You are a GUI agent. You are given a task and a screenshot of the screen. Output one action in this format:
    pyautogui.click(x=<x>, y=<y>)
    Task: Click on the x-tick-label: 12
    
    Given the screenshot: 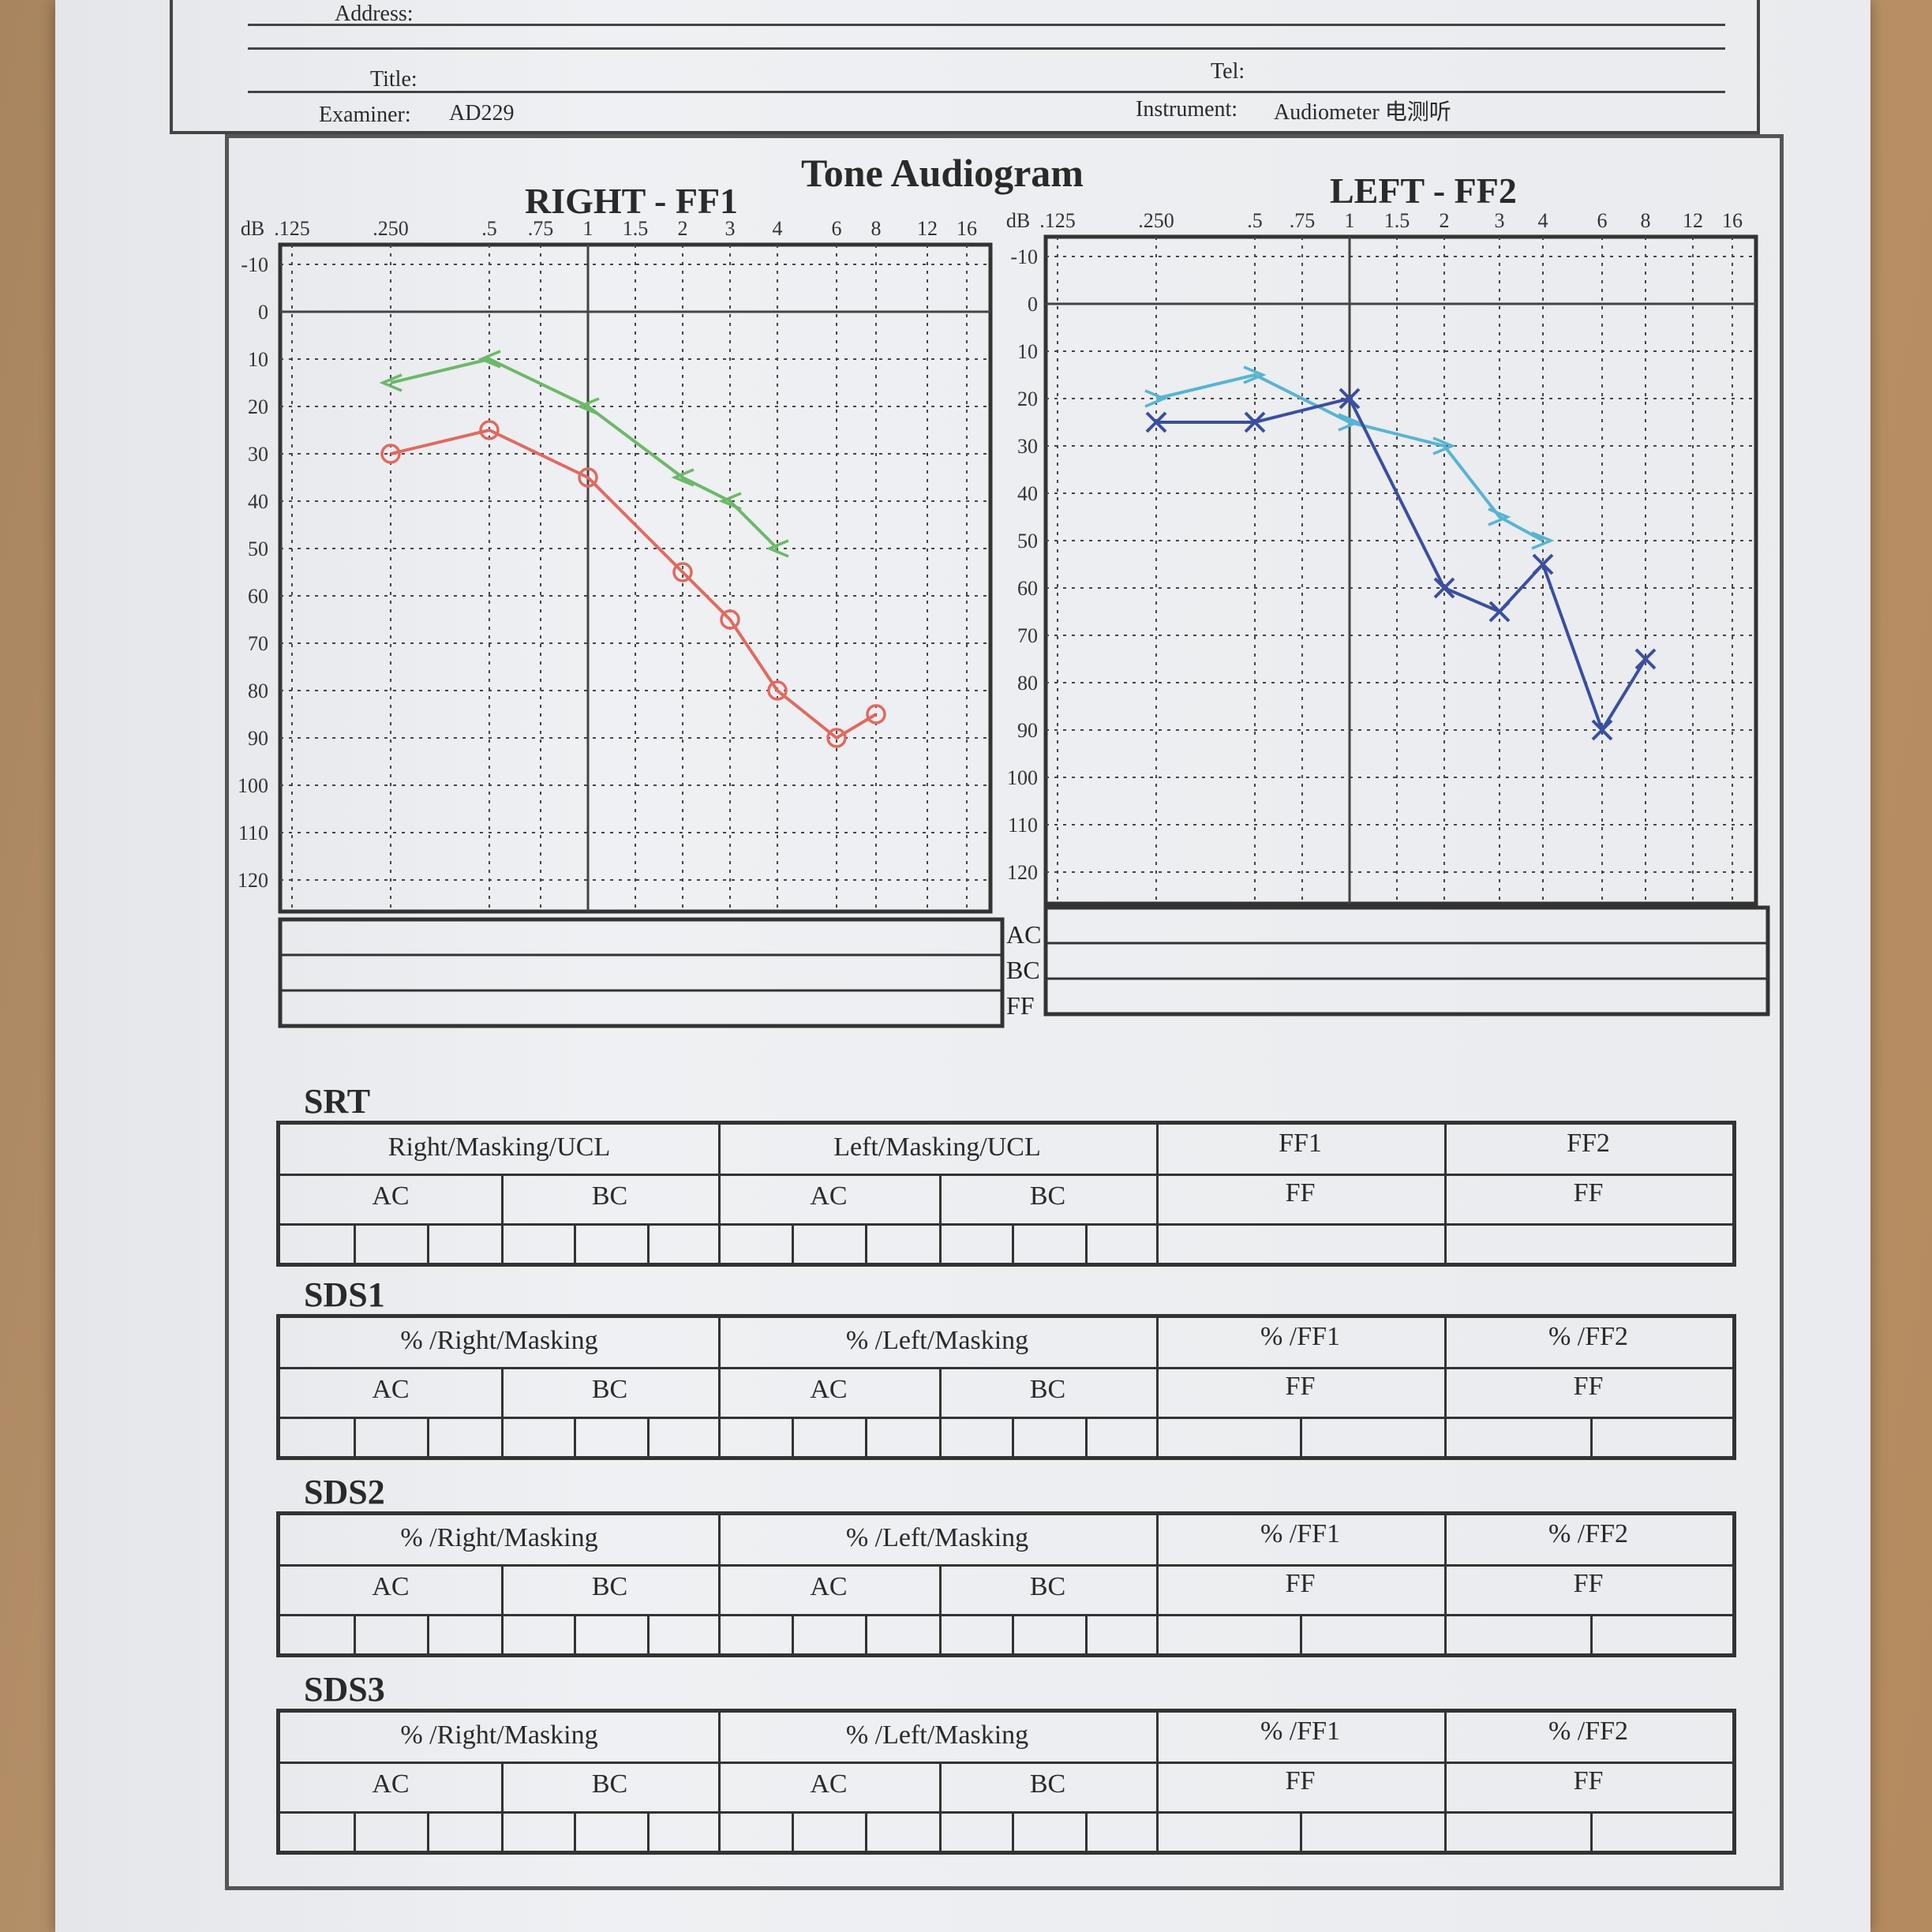 What is the action you would take?
    pyautogui.click(x=927, y=228)
    